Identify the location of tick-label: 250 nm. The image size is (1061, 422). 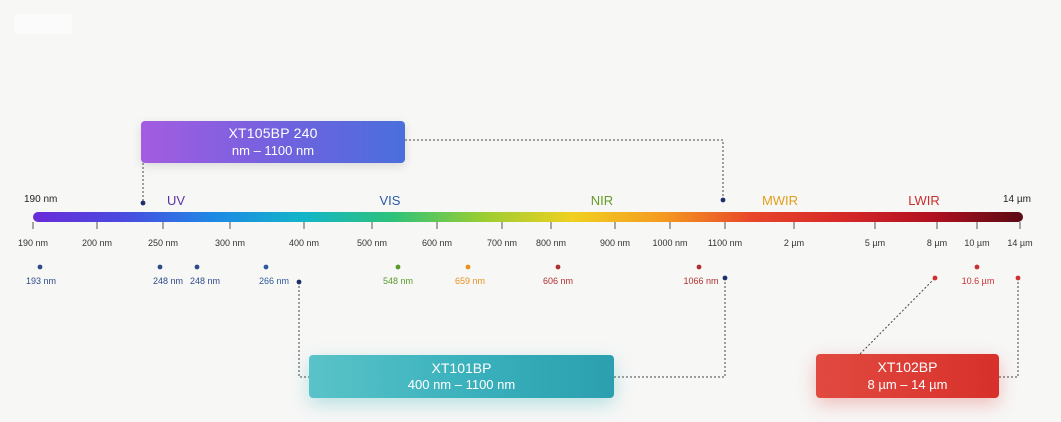
(163, 243).